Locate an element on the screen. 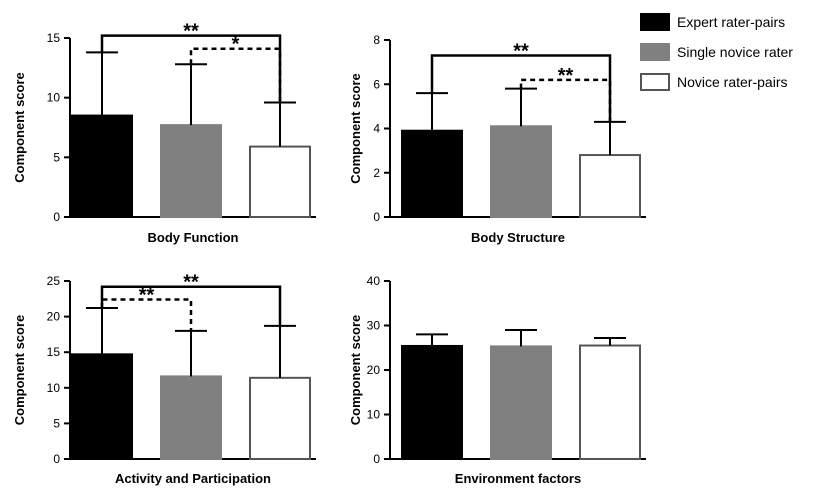  x-axis-label: Activity and Participation is located at coordinates (193, 478).